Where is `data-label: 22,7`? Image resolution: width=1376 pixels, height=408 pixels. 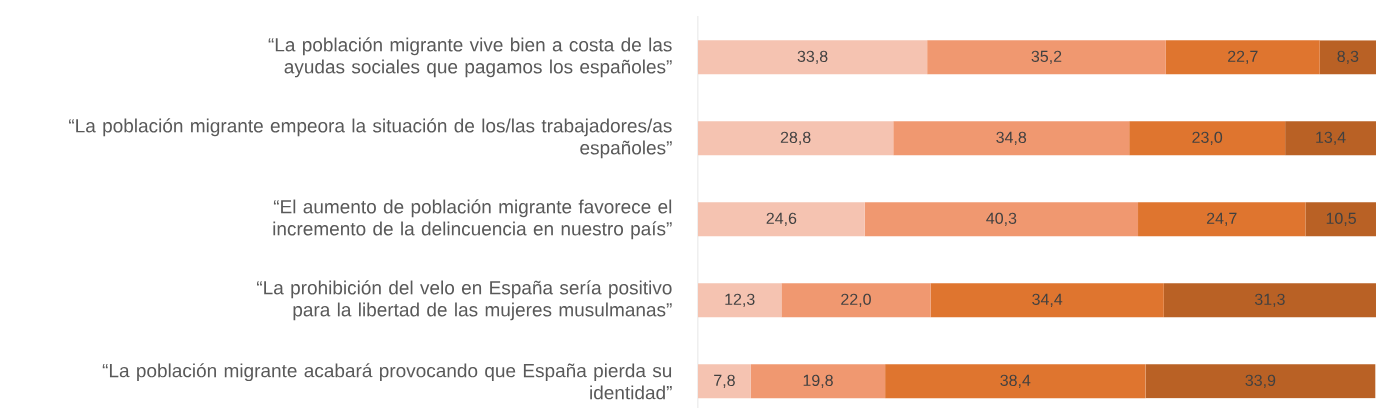 data-label: 22,7 is located at coordinates (1243, 57).